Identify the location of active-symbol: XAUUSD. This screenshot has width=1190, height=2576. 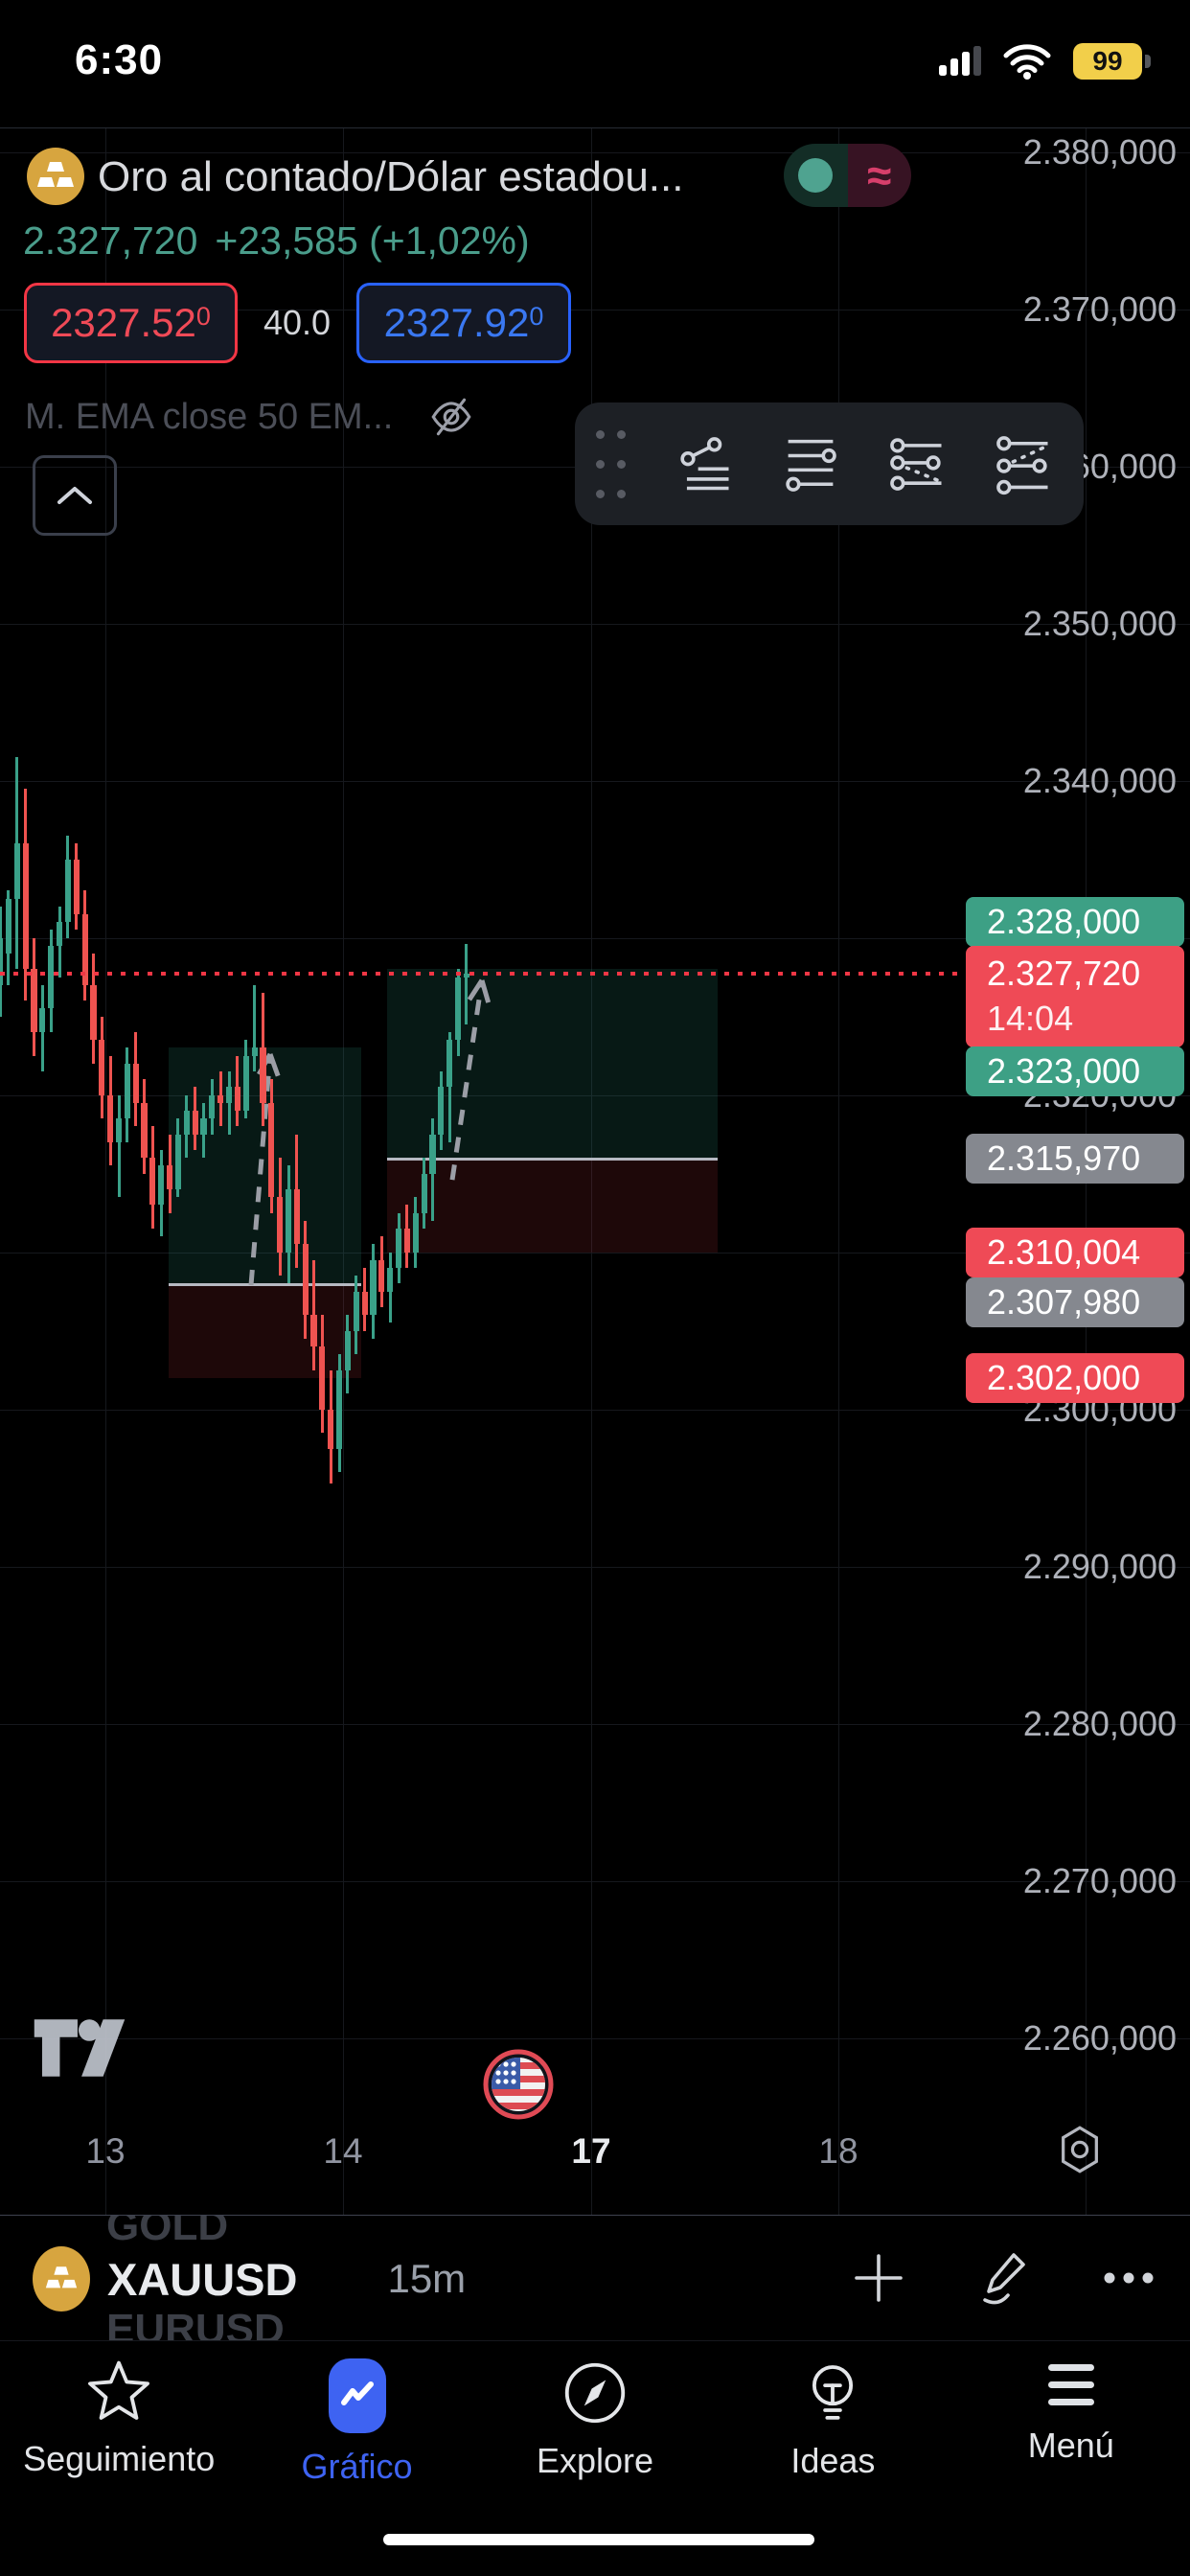
(203, 2279).